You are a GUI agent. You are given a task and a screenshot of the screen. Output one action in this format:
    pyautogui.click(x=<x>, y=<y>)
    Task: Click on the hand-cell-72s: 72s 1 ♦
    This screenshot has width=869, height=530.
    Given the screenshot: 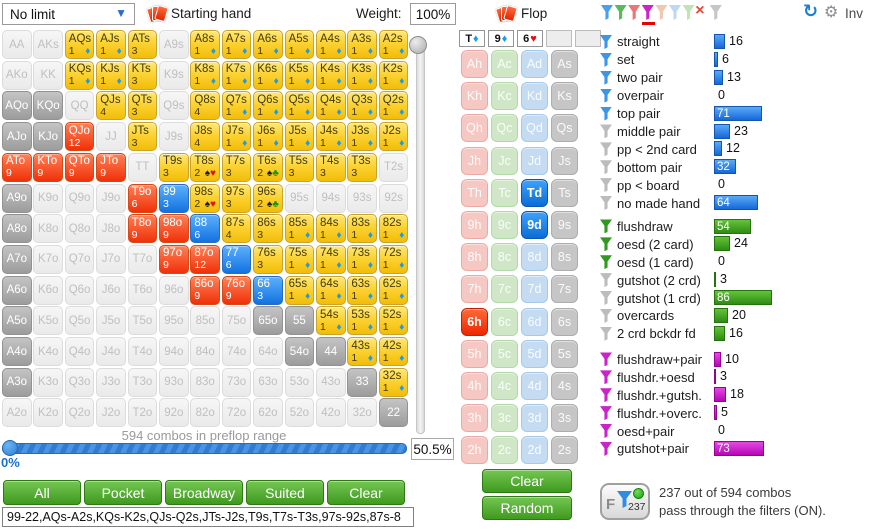 What is the action you would take?
    pyautogui.click(x=393, y=259)
    